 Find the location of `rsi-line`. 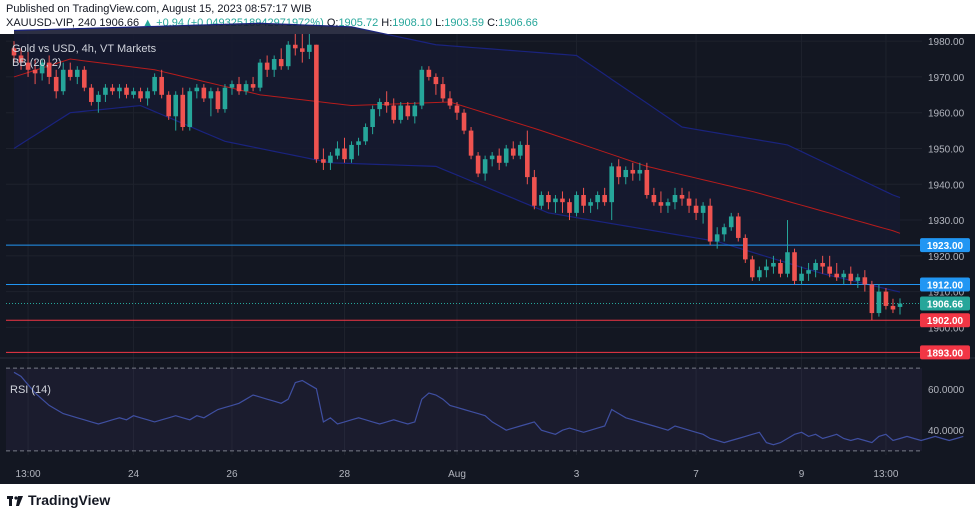

rsi-line is located at coordinates (488, 408).